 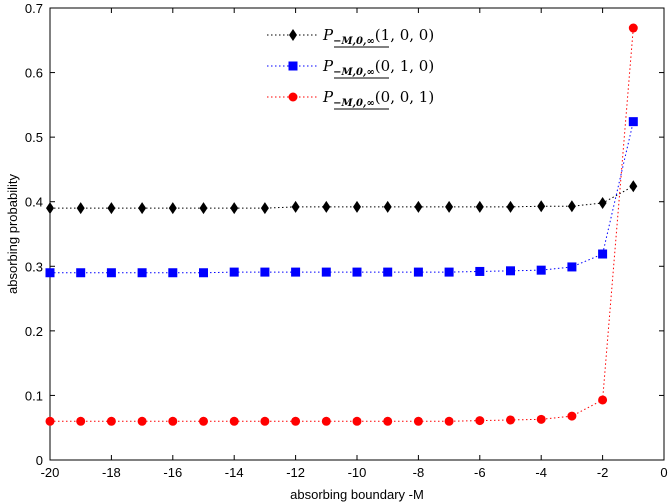 What do you see at coordinates (34, 8) in the screenshot?
I see `y-tick-label: 0.7` at bounding box center [34, 8].